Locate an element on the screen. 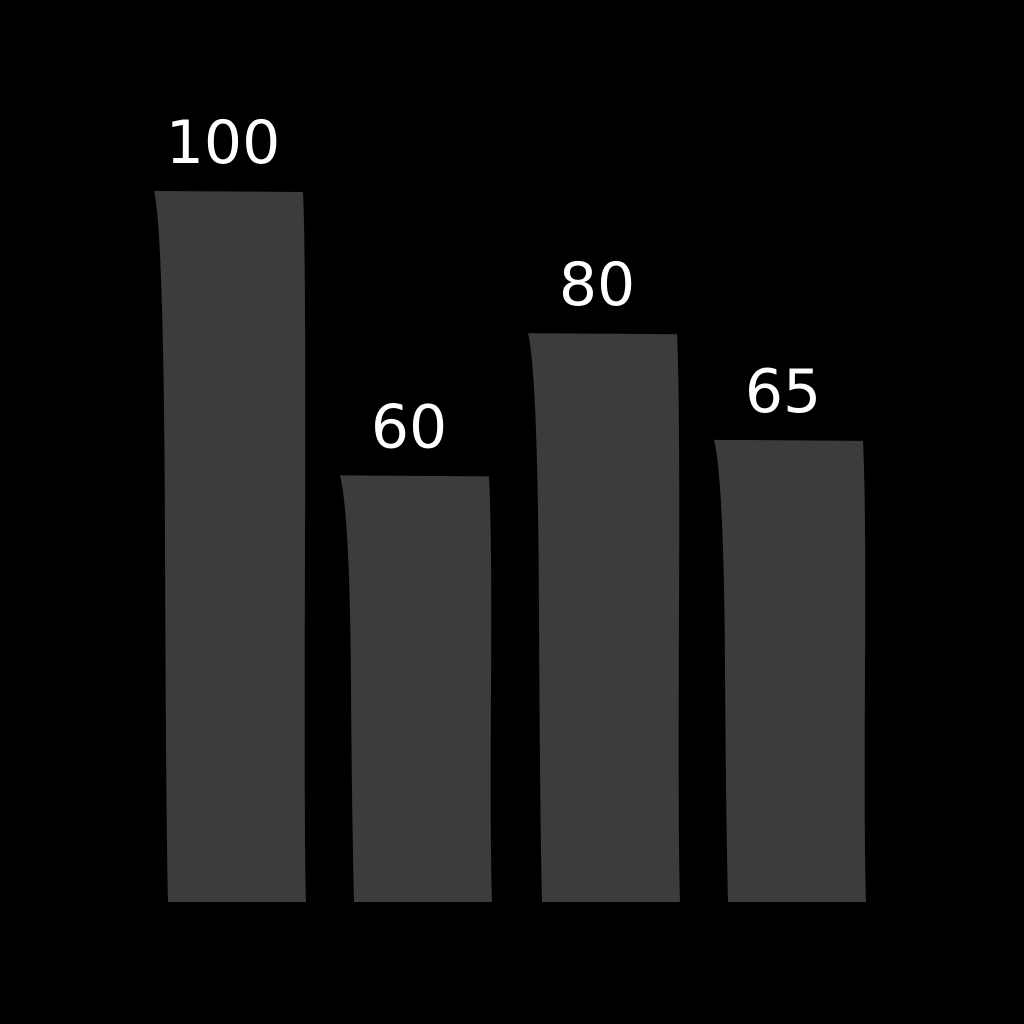  bar-value-label-3: 80 is located at coordinates (597, 285).